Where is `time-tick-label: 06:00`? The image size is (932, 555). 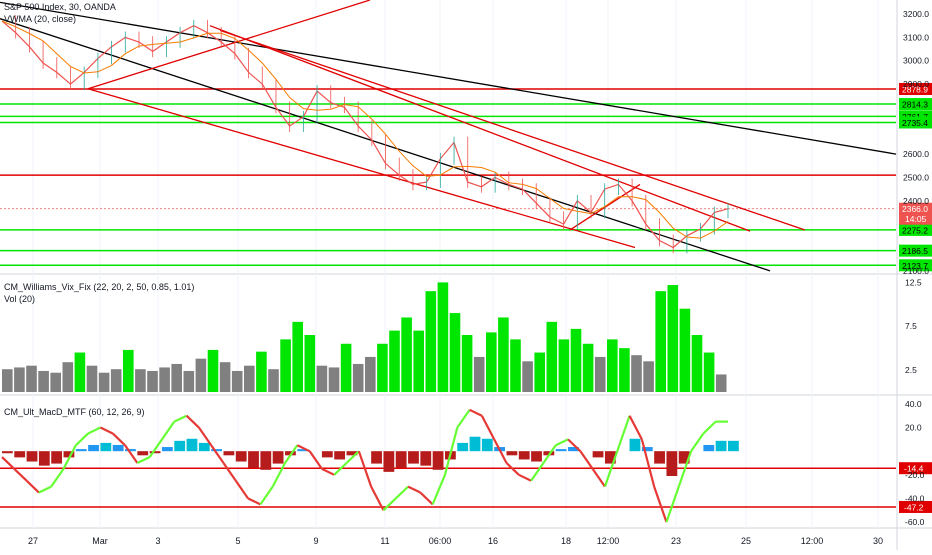
time-tick-label: 06:00 is located at coordinates (440, 541).